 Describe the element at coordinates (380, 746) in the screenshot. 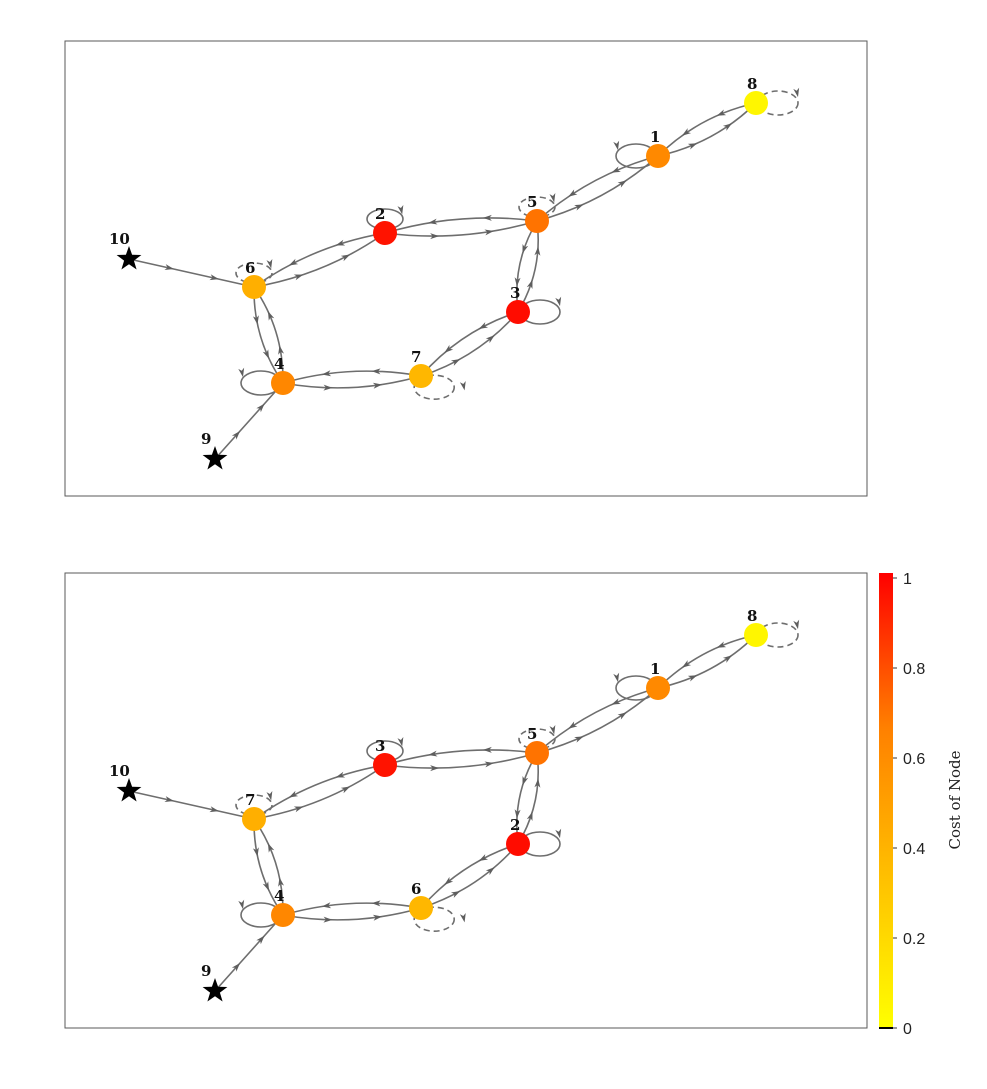

I see `node-label: 3` at that location.